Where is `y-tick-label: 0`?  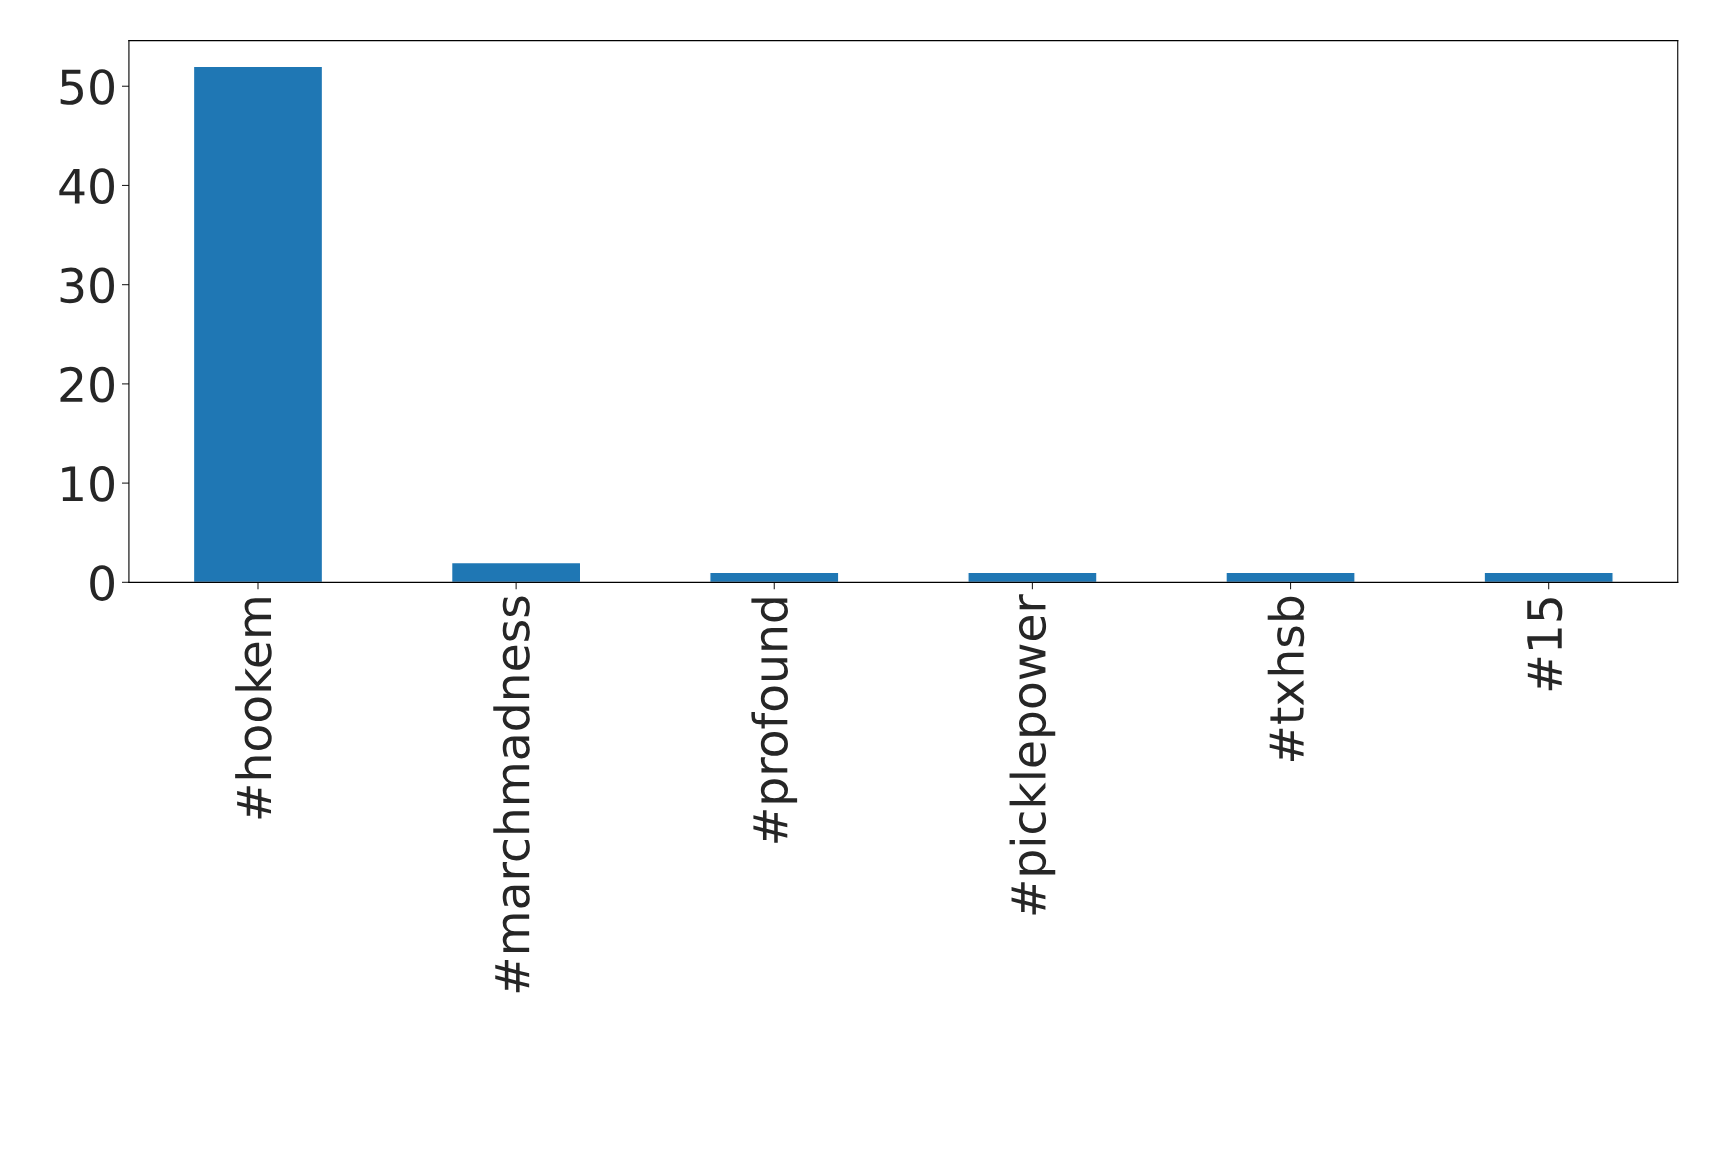 y-tick-label: 0 is located at coordinates (102, 583).